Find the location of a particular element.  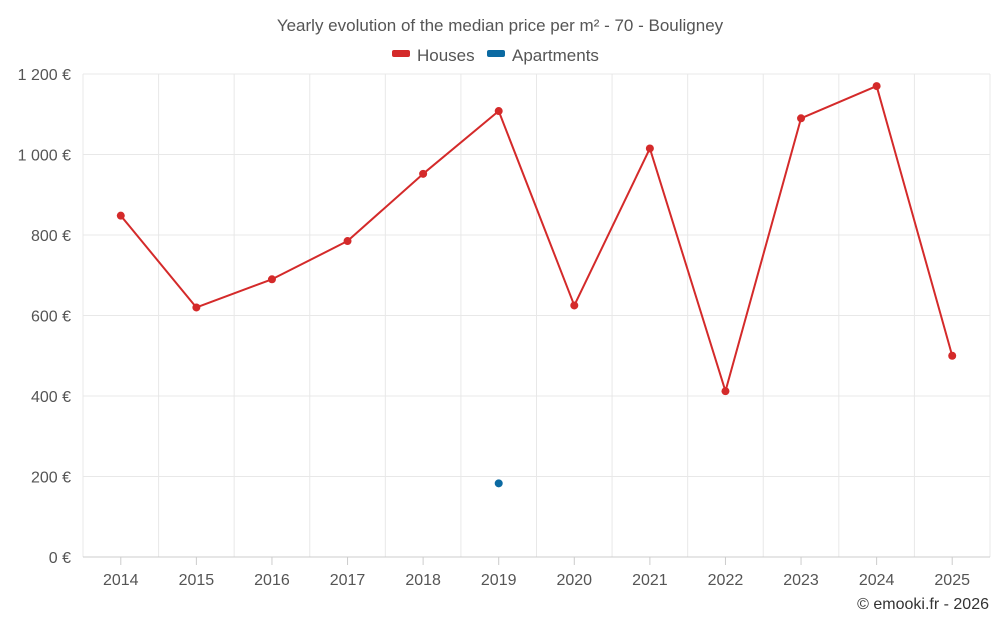

y-tick-label: 1 200 € is located at coordinates (44, 75).